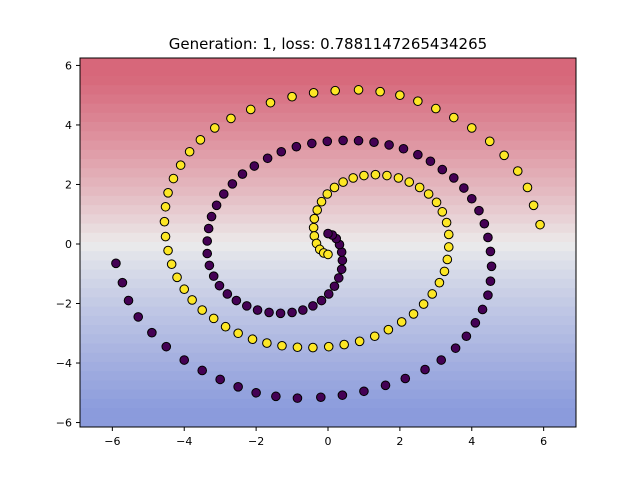 The width and height of the screenshot is (640, 480). What do you see at coordinates (399, 441) in the screenshot?
I see `x-tick-label: 2` at bounding box center [399, 441].